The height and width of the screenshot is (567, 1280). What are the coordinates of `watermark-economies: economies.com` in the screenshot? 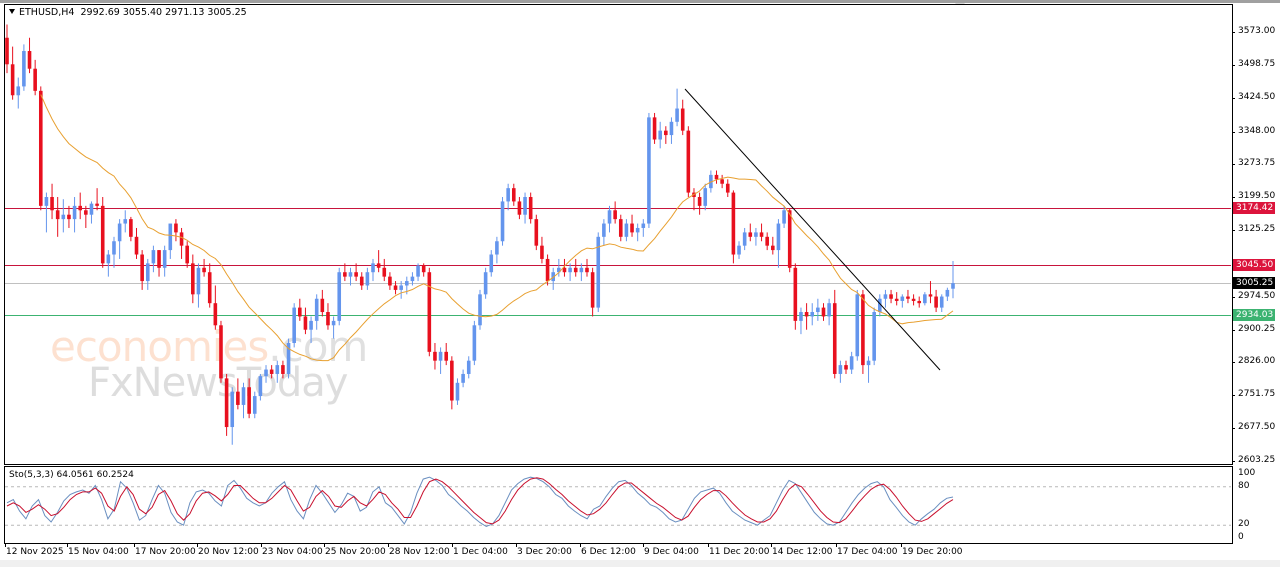 It's located at (209, 346).